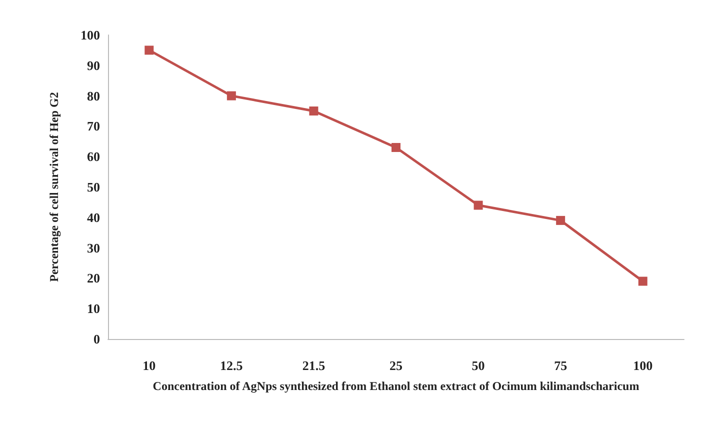 The width and height of the screenshot is (704, 421). Describe the element at coordinates (93, 187) in the screenshot. I see `y-tick-label: 50` at that location.